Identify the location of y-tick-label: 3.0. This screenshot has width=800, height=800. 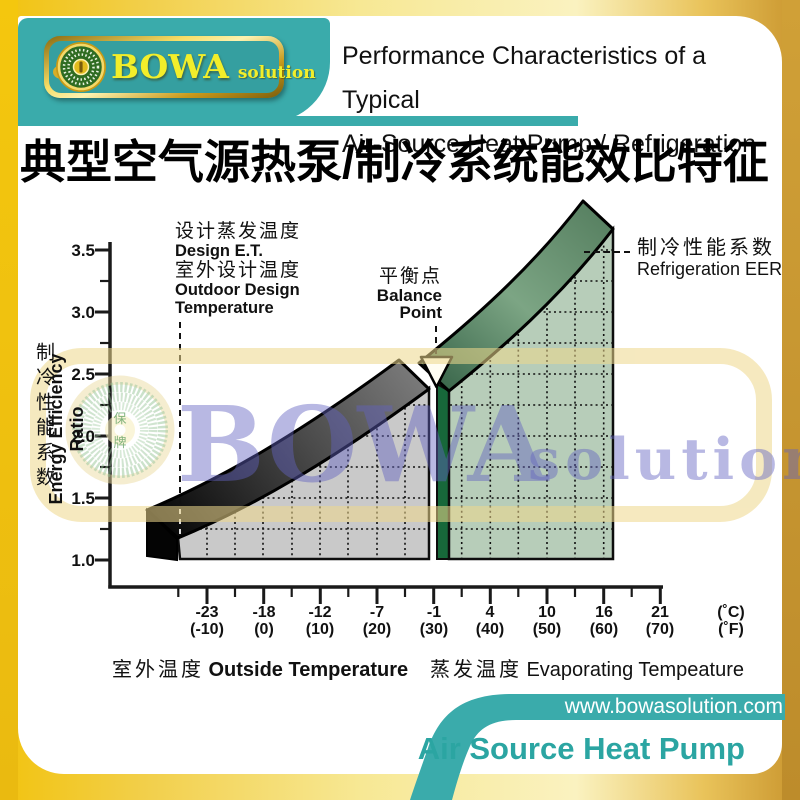
(83, 312).